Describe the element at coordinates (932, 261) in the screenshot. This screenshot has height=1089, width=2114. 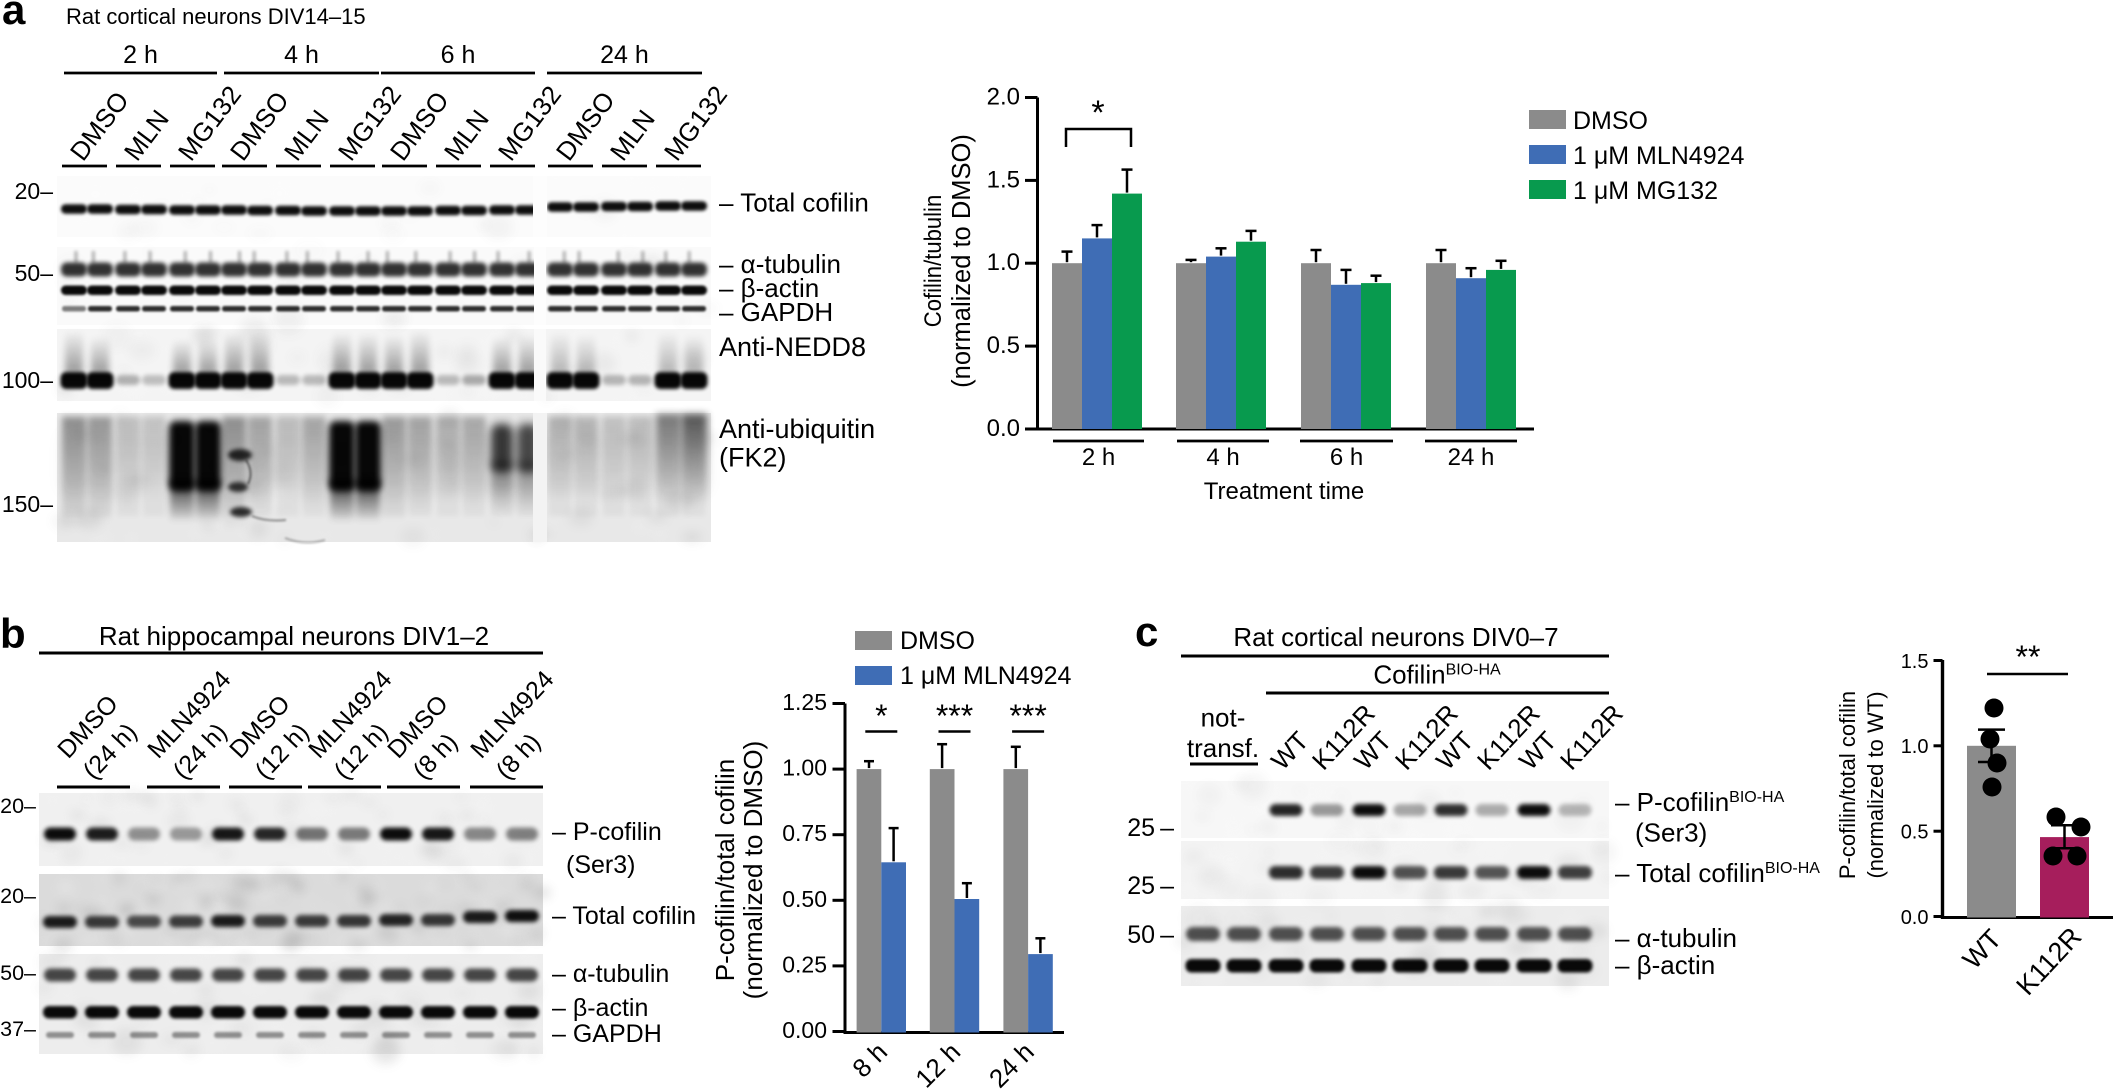
I see `svg-text: Cofilin/tubulin` at that location.